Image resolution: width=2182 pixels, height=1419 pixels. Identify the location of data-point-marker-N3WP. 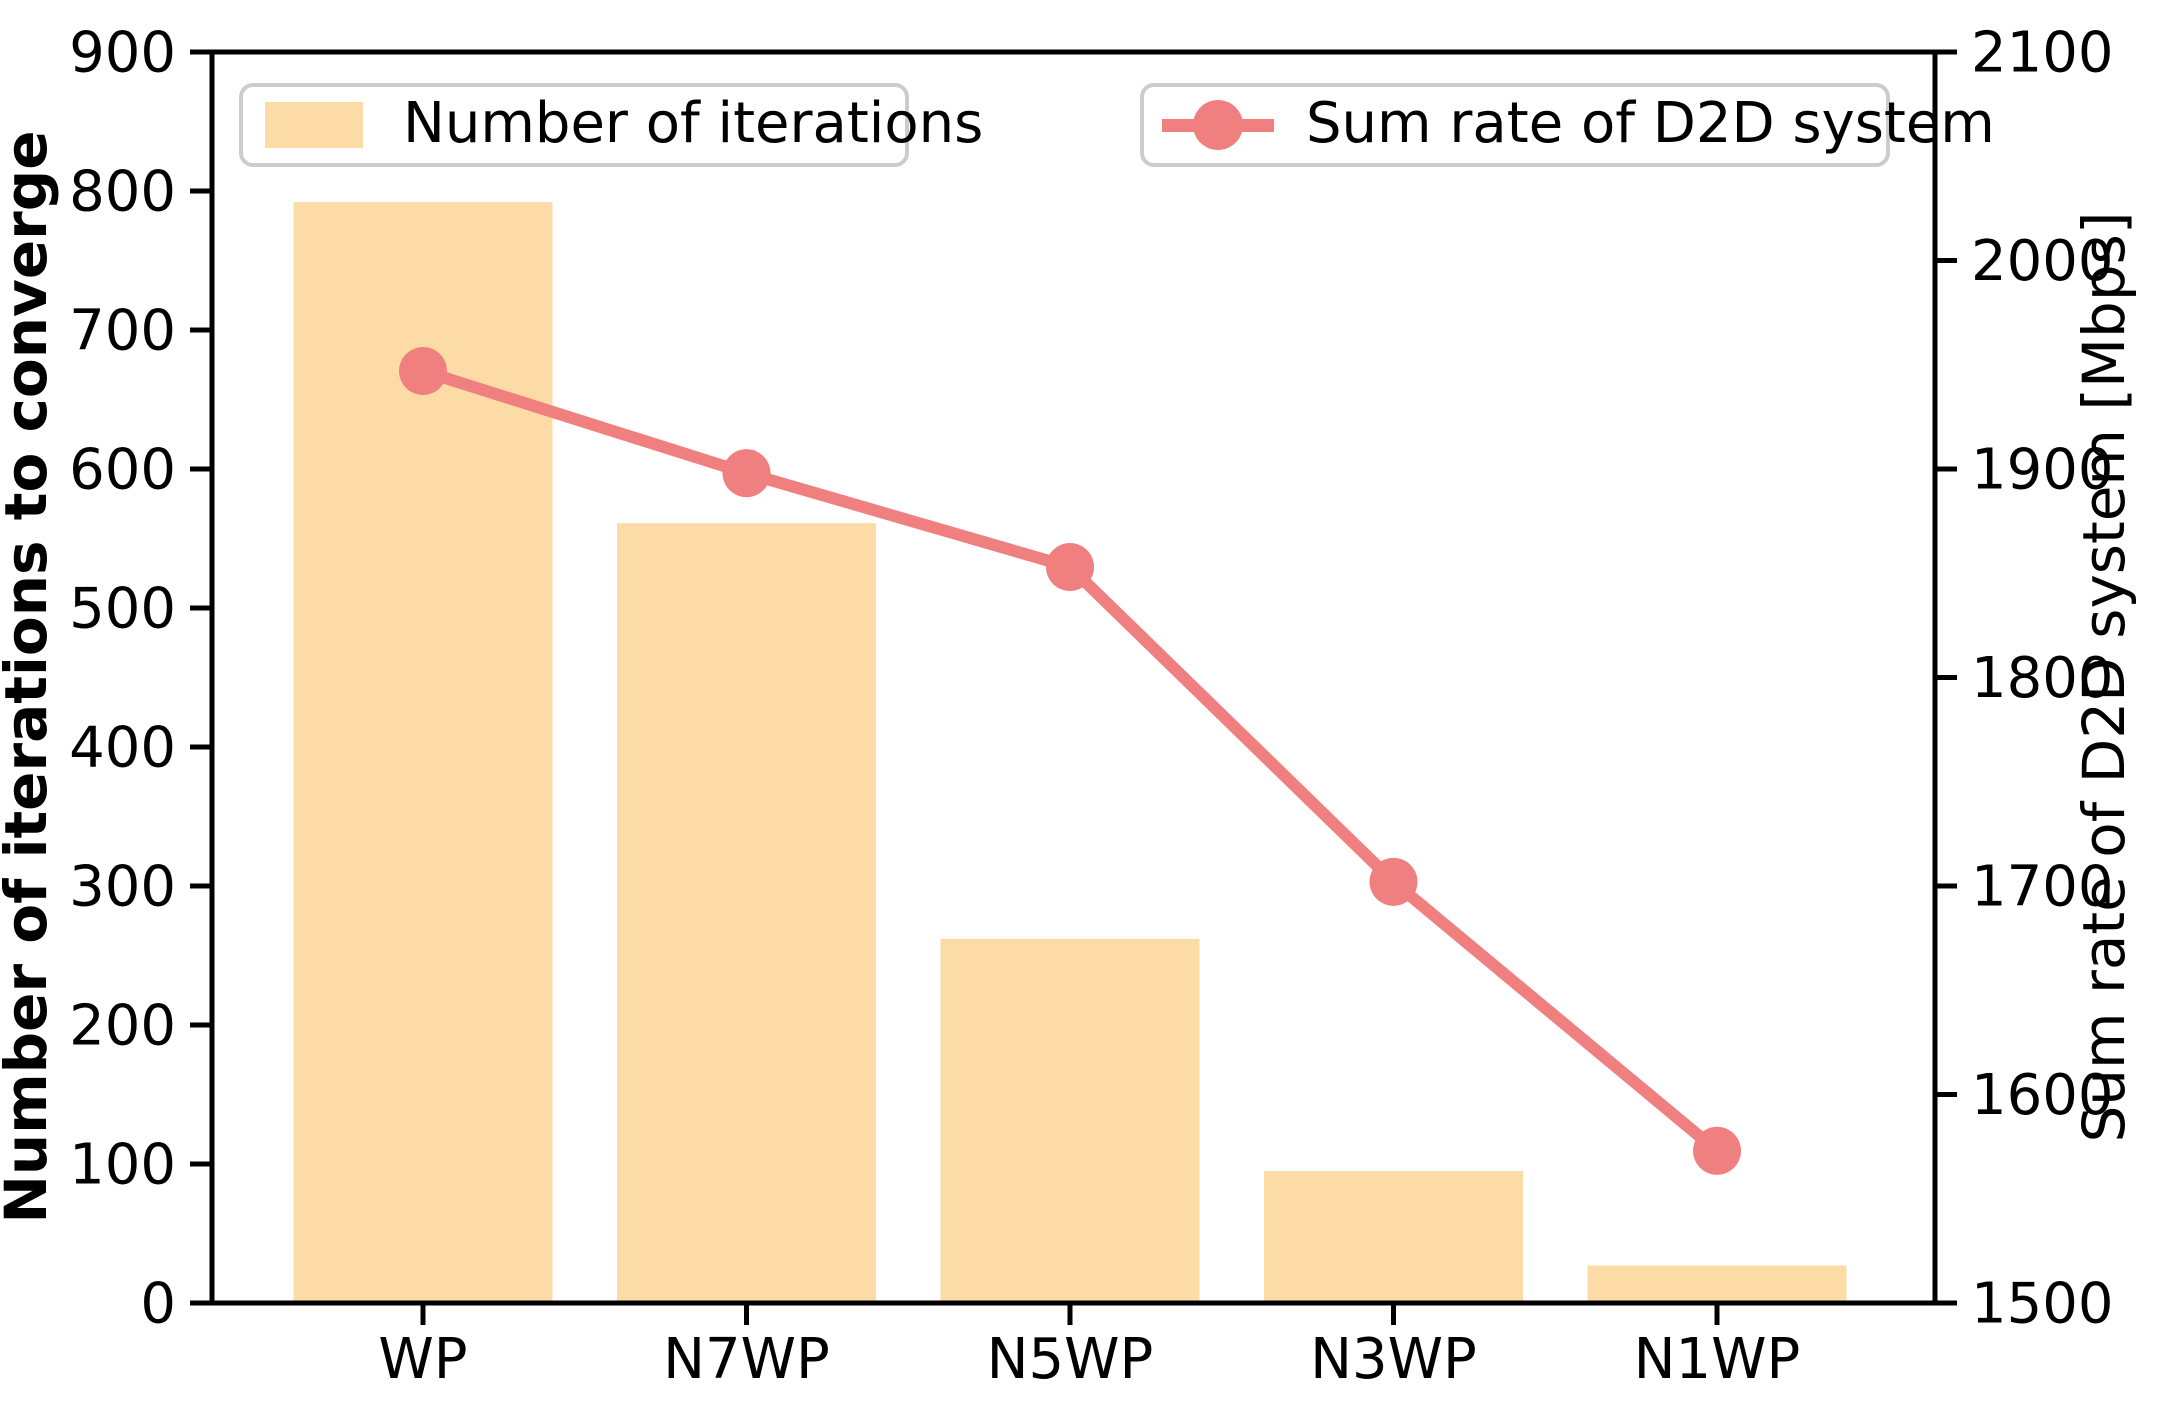
(1393, 881).